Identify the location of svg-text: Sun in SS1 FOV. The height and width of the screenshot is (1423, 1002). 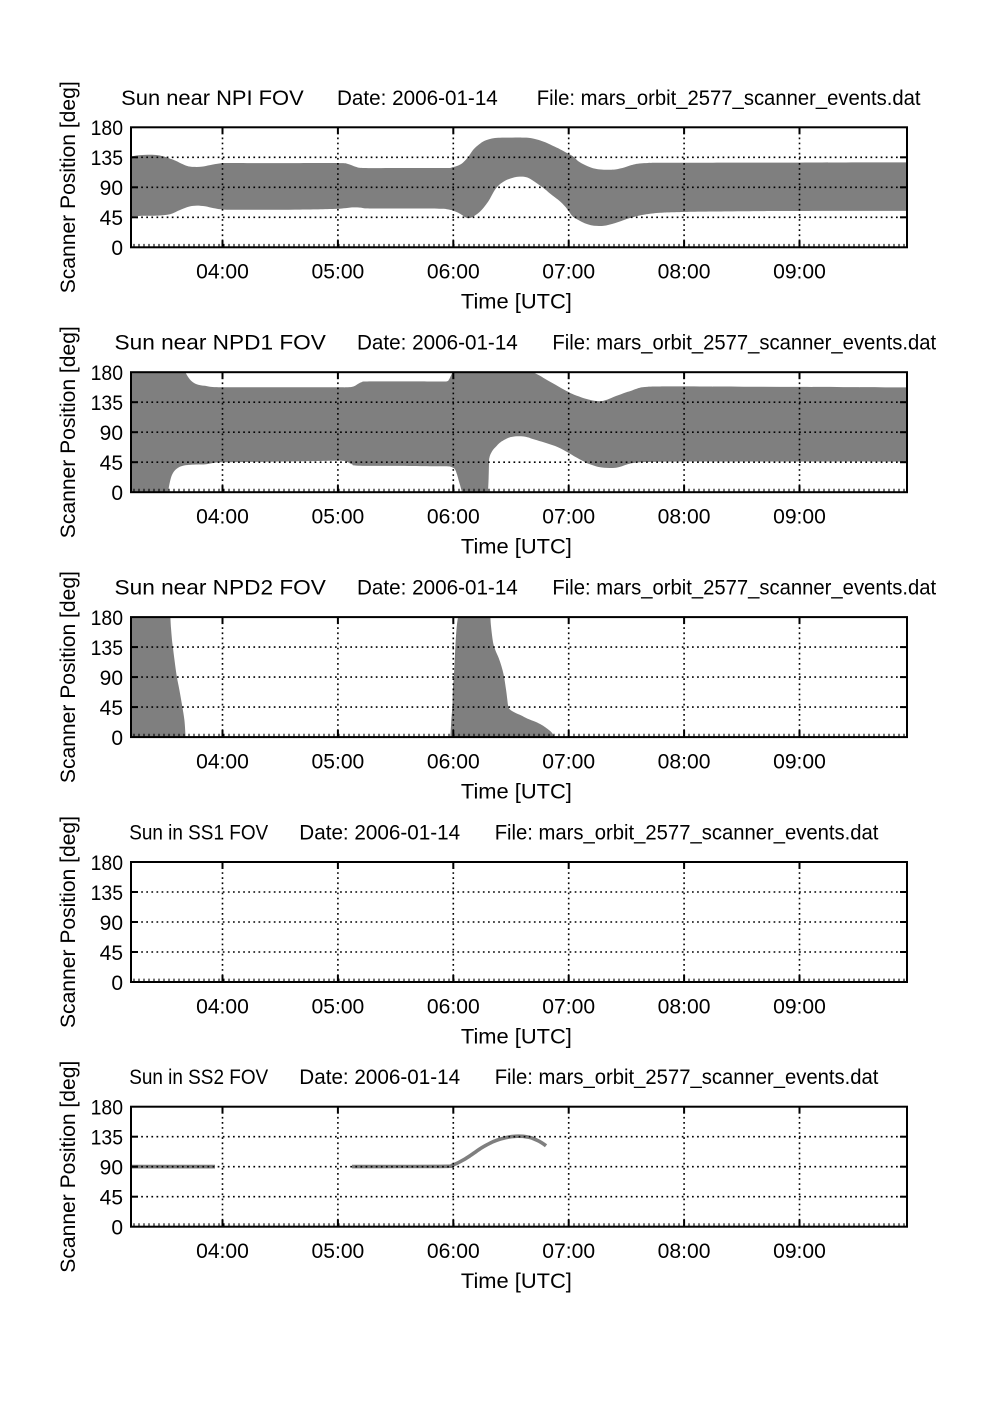
(198, 833).